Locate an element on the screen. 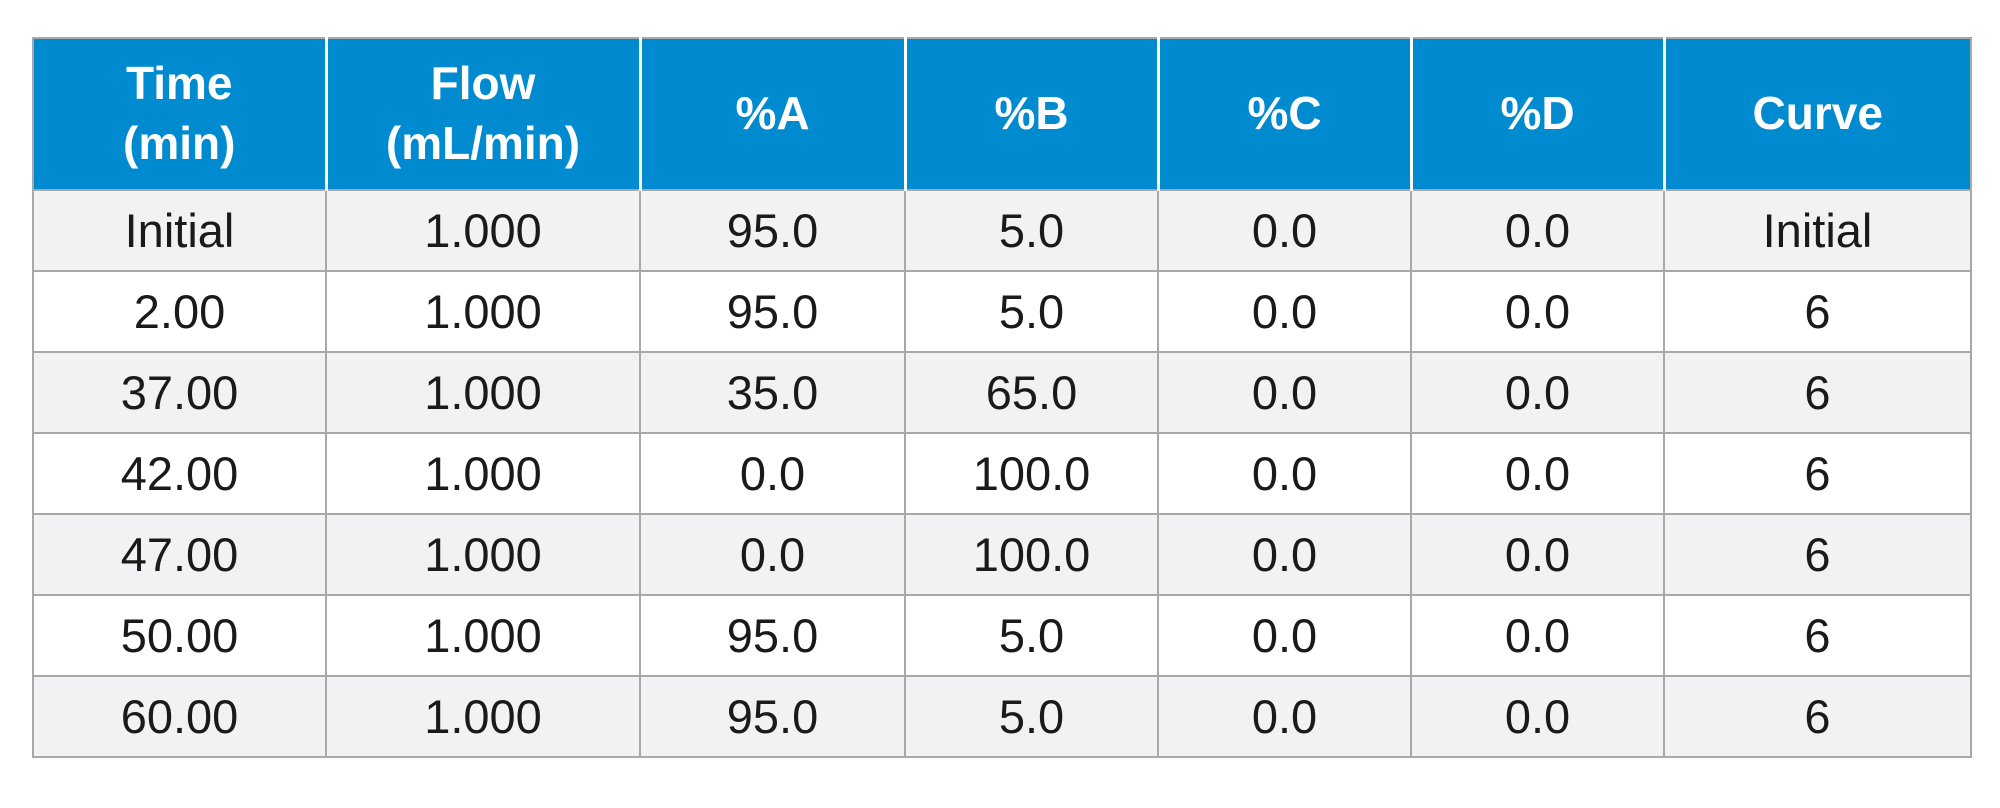  header-time: Time (min) is located at coordinates (179, 114).